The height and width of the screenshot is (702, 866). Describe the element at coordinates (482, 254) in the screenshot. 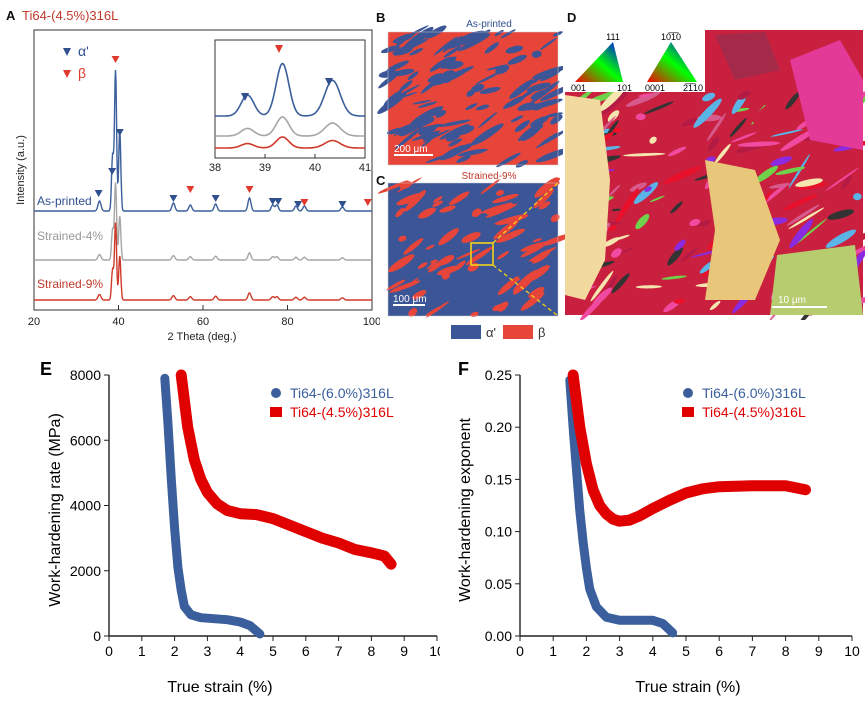

I see `zoom-box` at that location.